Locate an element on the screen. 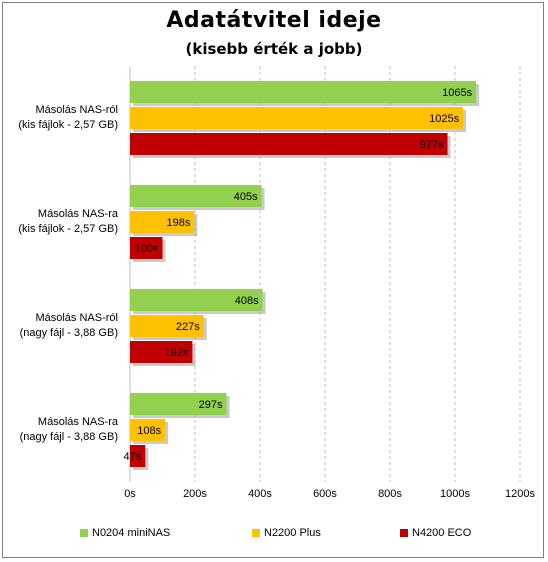 This screenshot has height=562, width=548. legend-item: N2200 Plus is located at coordinates (286, 533).